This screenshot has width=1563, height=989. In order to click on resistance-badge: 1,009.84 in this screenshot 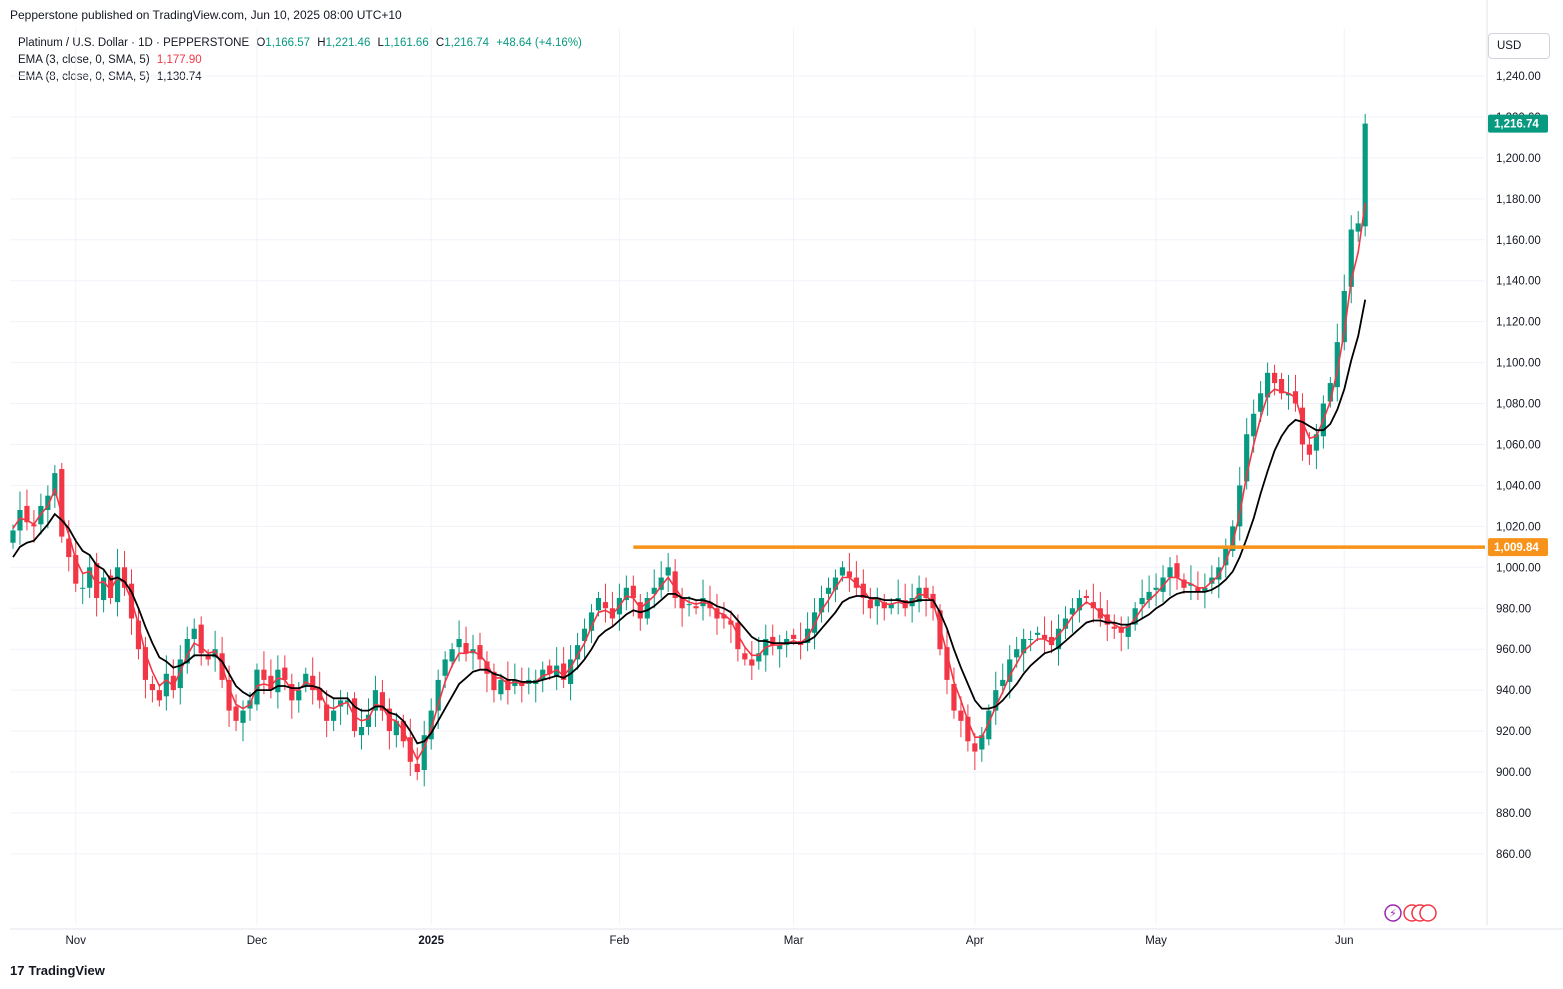, I will do `click(1518, 547)`.